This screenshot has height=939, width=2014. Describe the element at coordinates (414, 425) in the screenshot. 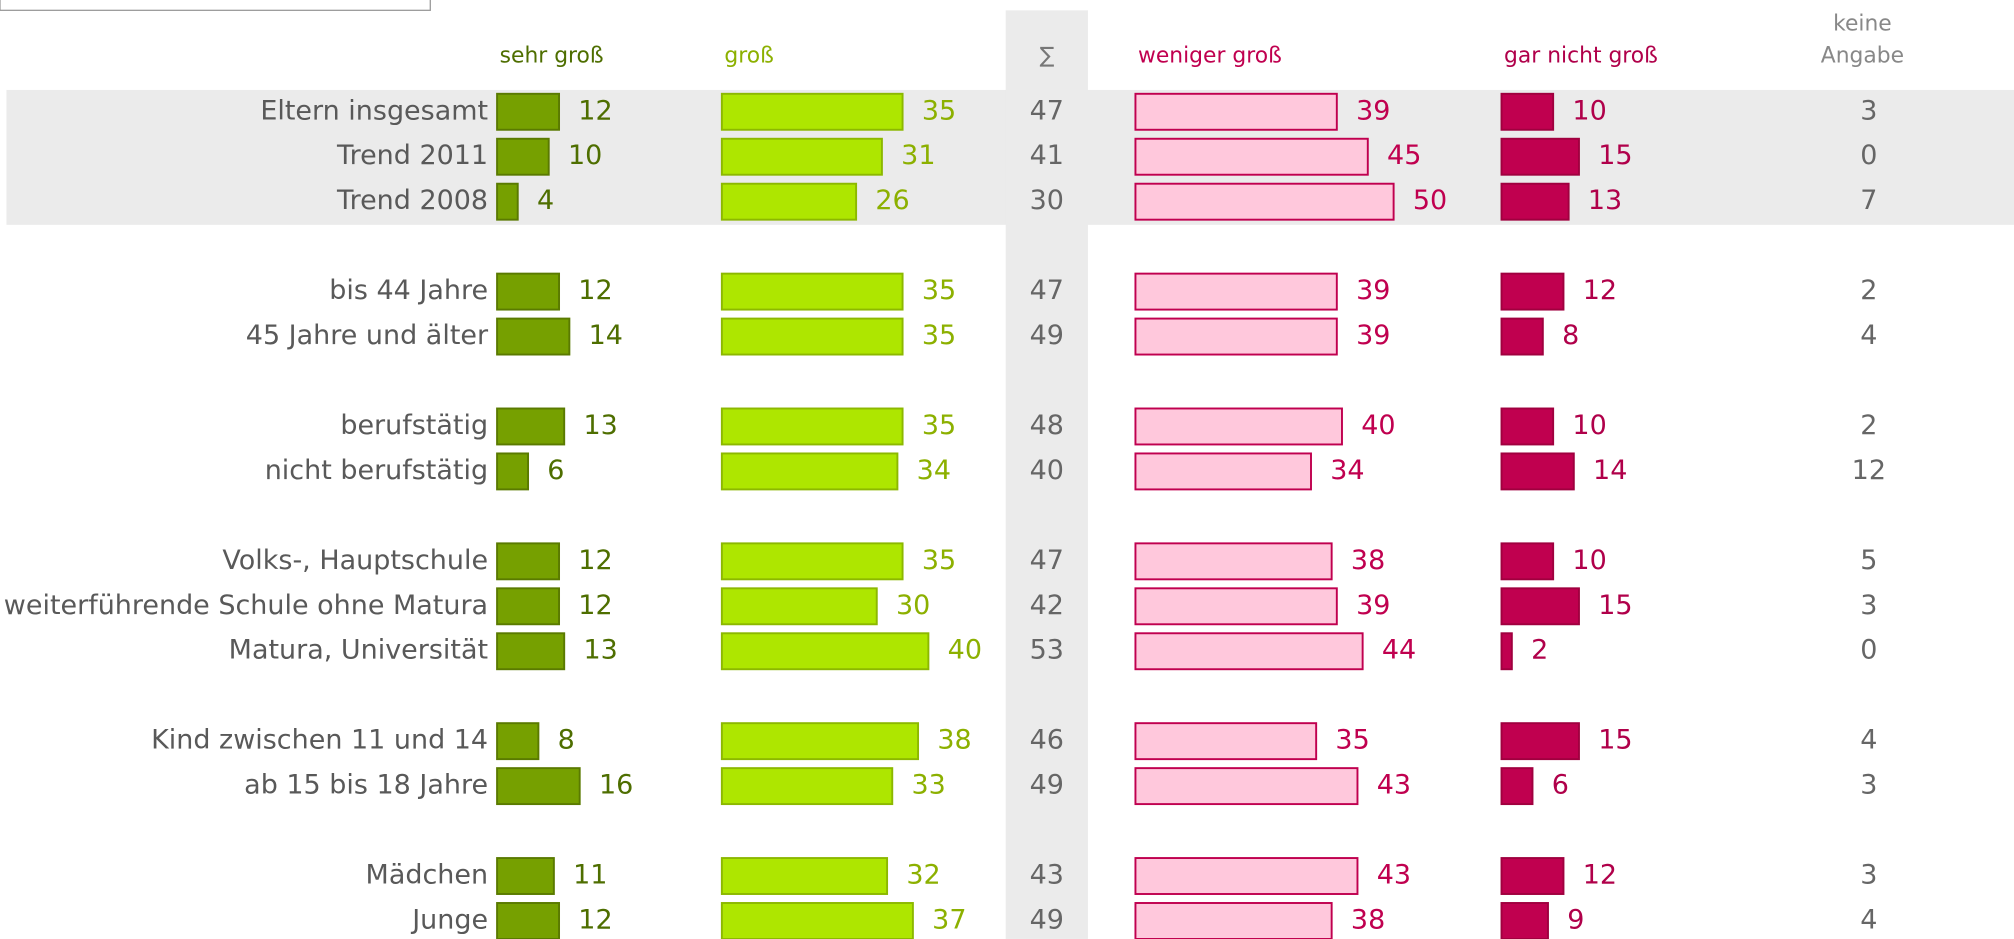

I see `row-label: berufstätig` at that location.